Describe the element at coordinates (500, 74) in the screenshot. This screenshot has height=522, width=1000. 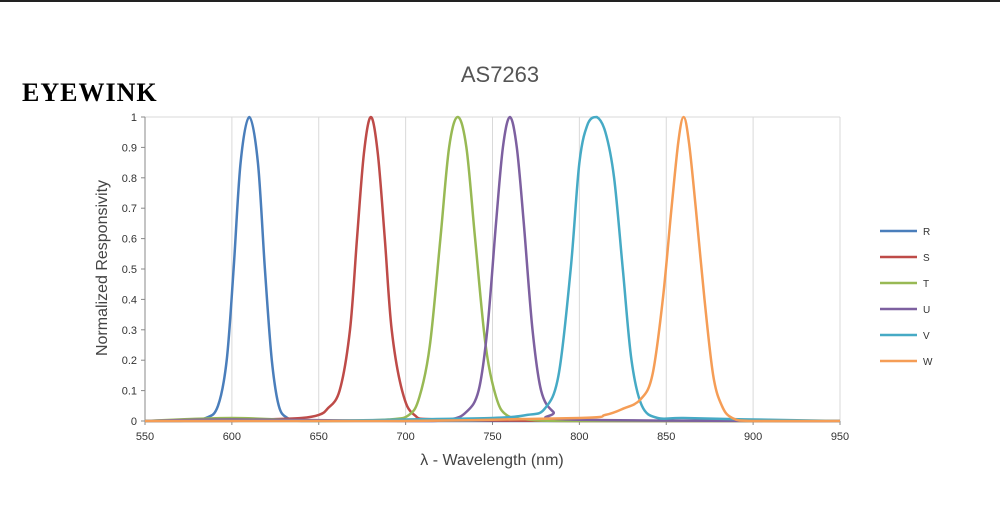
I see `chart-title: AS7263` at that location.